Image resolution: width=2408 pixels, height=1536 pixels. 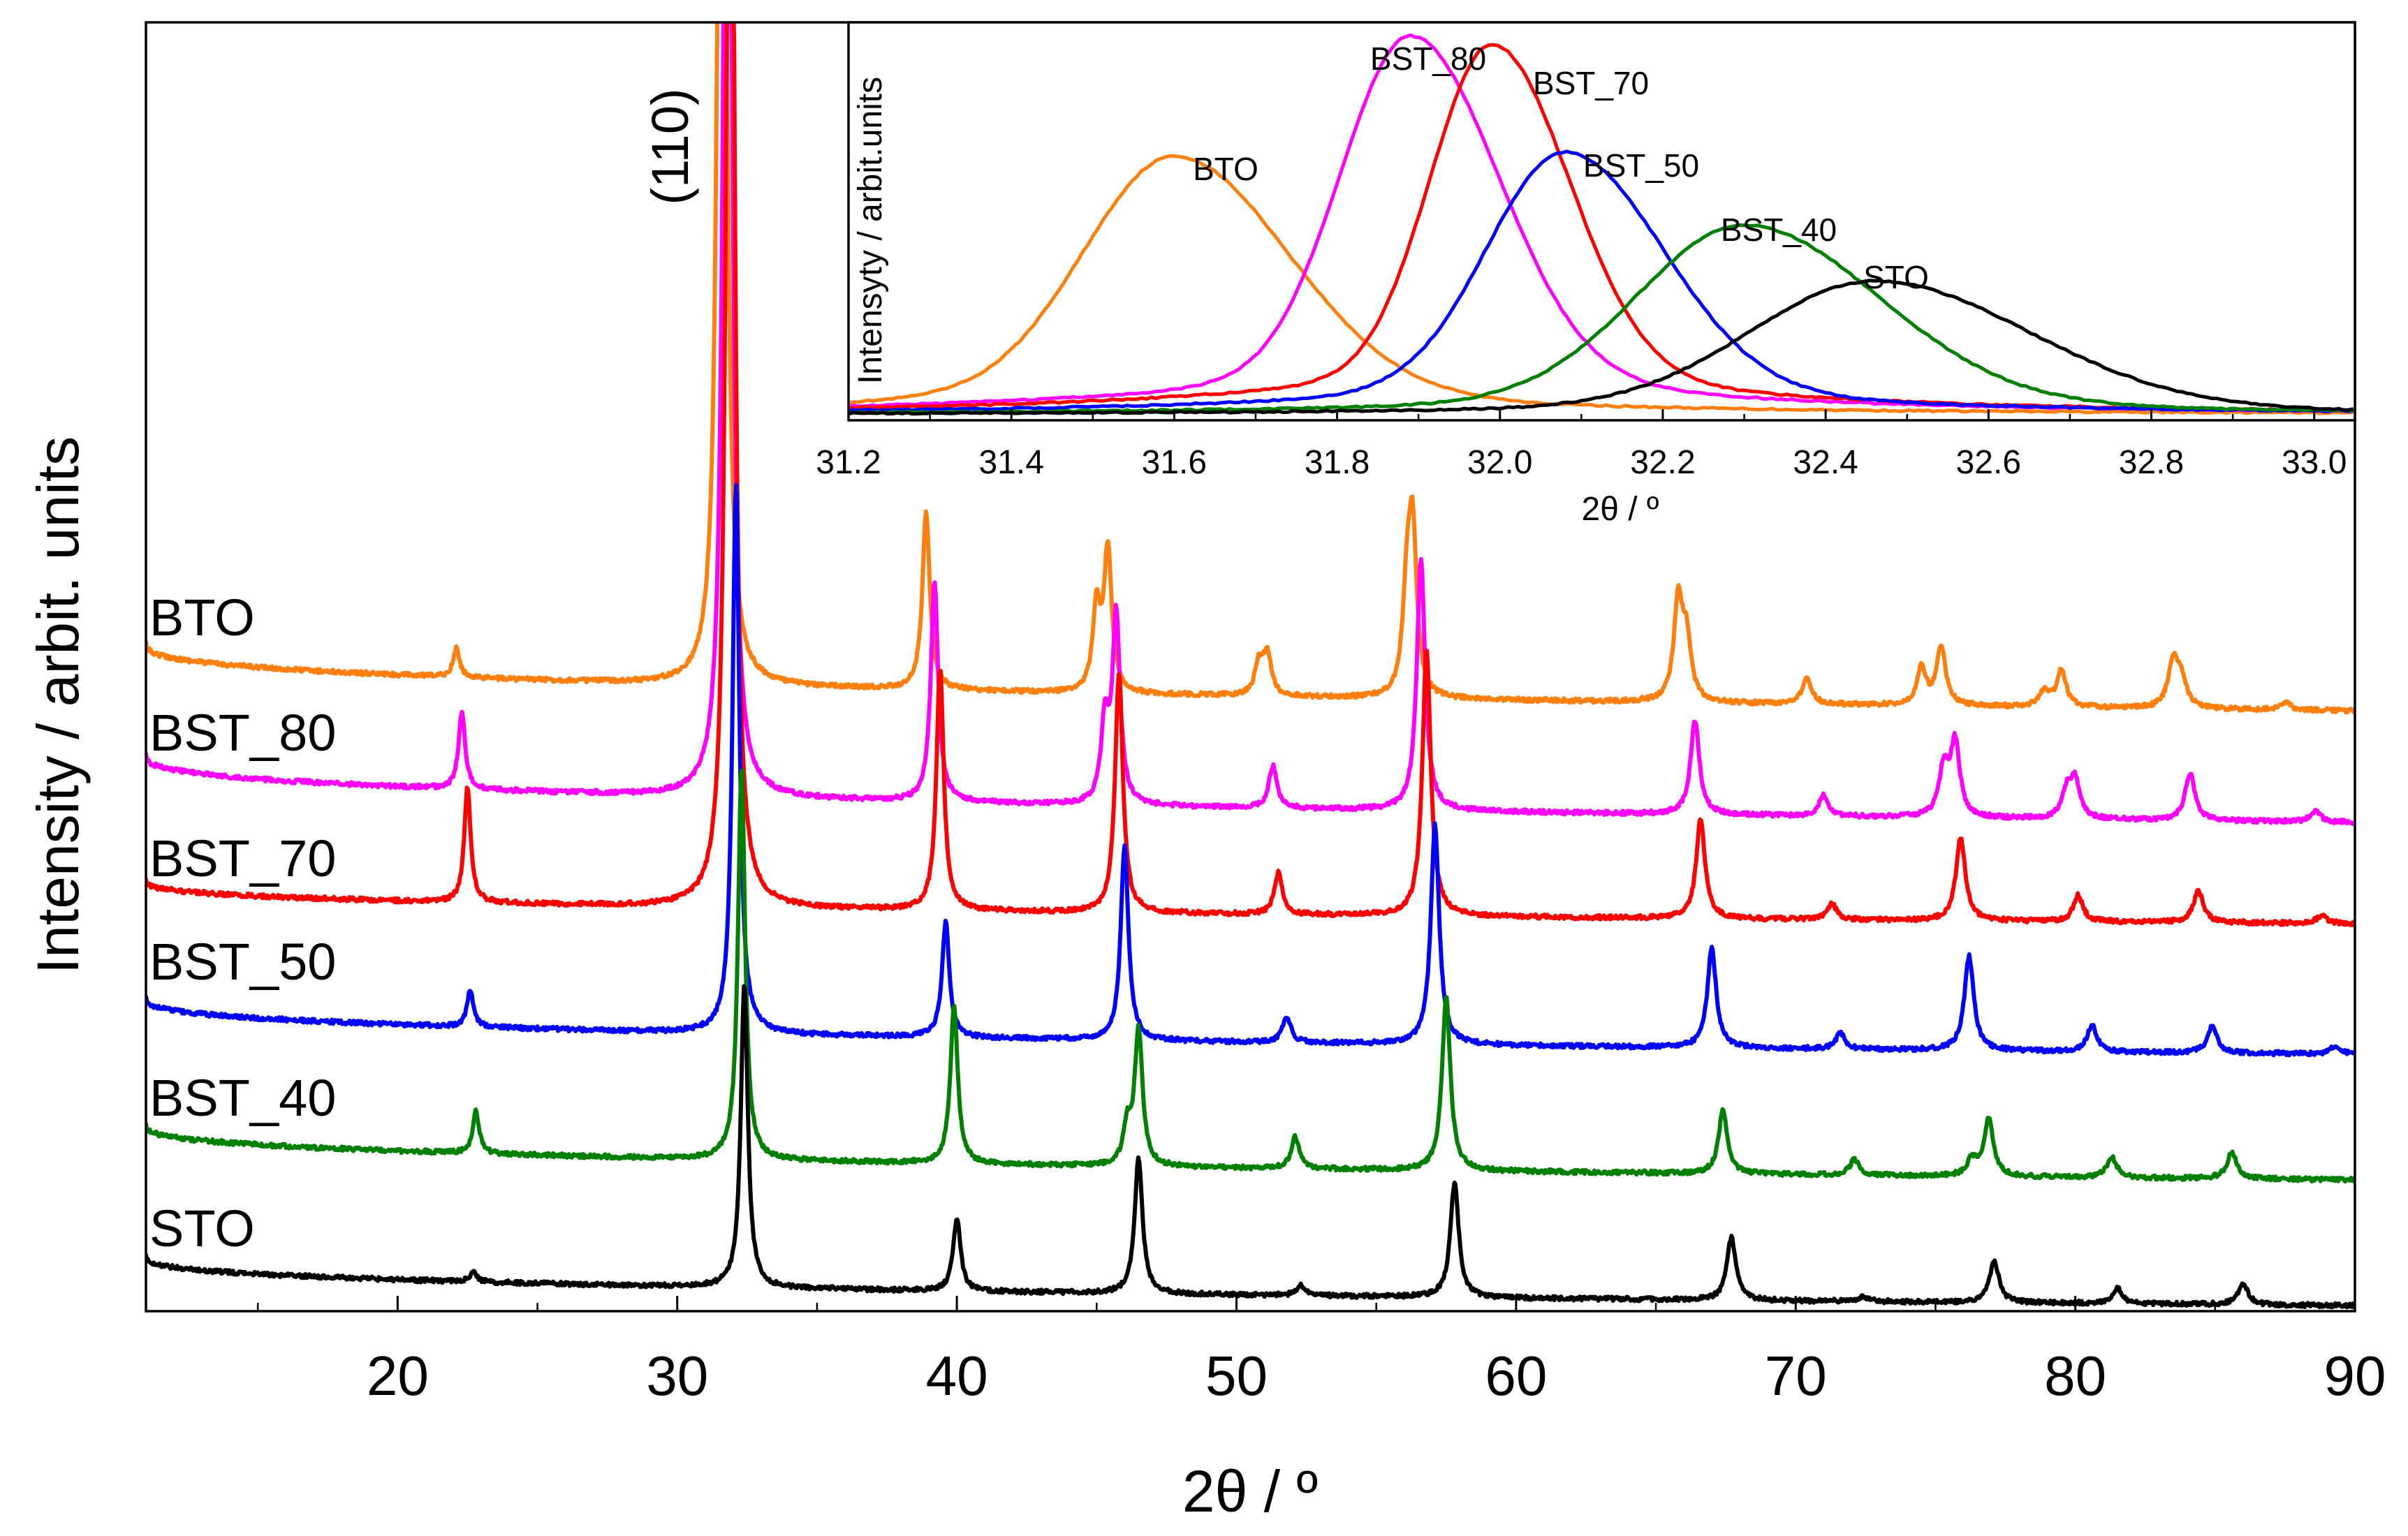 I want to click on main-series-label-bto: BTO, so click(x=202, y=618).